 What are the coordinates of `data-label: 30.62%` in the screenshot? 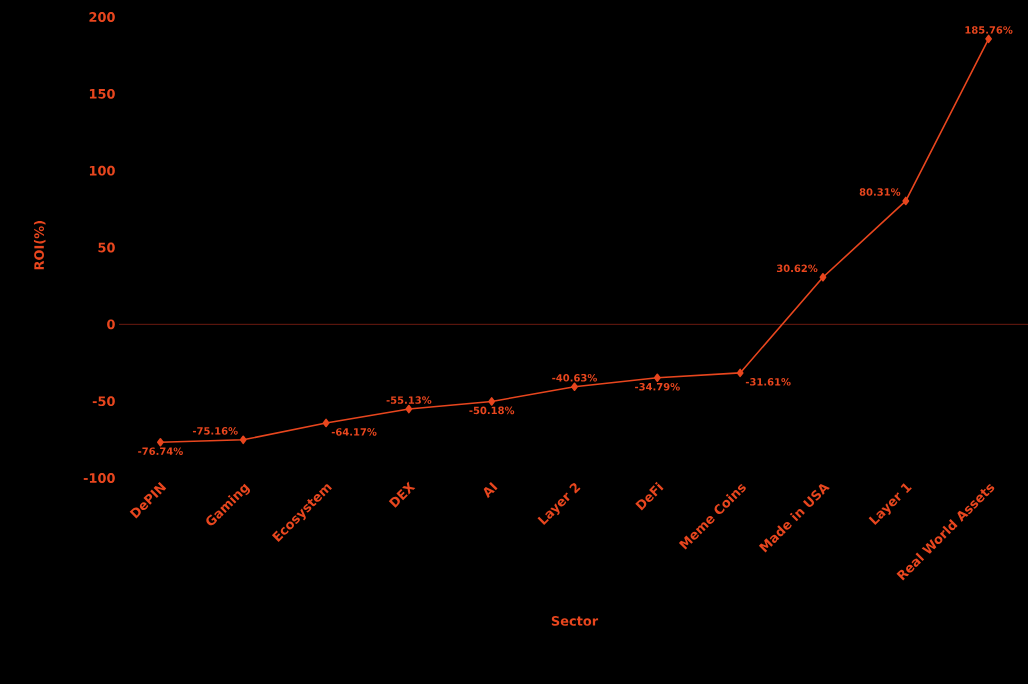 It's located at (797, 268).